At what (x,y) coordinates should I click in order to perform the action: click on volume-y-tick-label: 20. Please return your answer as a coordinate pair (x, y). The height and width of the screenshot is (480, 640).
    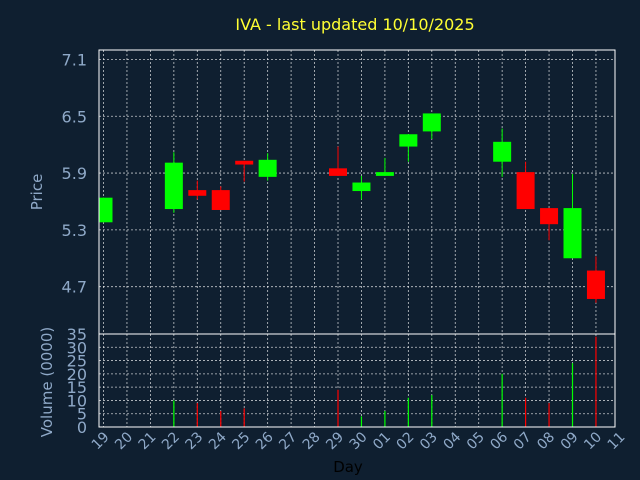
    Looking at the image, I should click on (77, 374).